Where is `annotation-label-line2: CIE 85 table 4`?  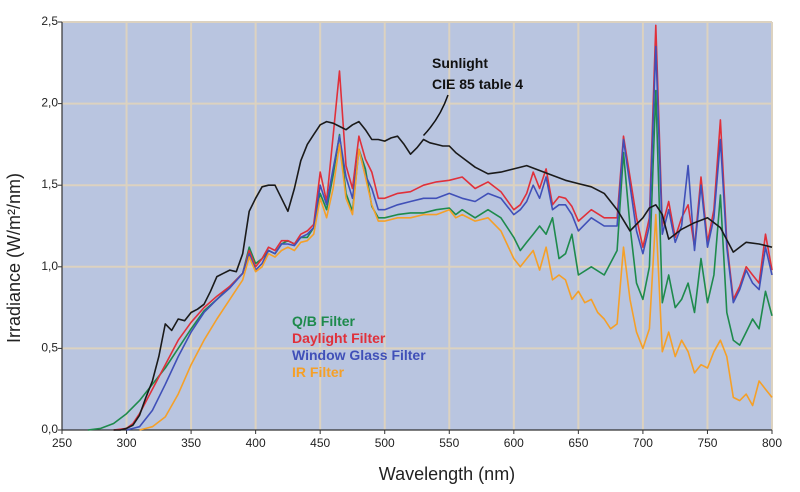
annotation-label-line2: CIE 85 table 4 is located at coordinates (477, 84).